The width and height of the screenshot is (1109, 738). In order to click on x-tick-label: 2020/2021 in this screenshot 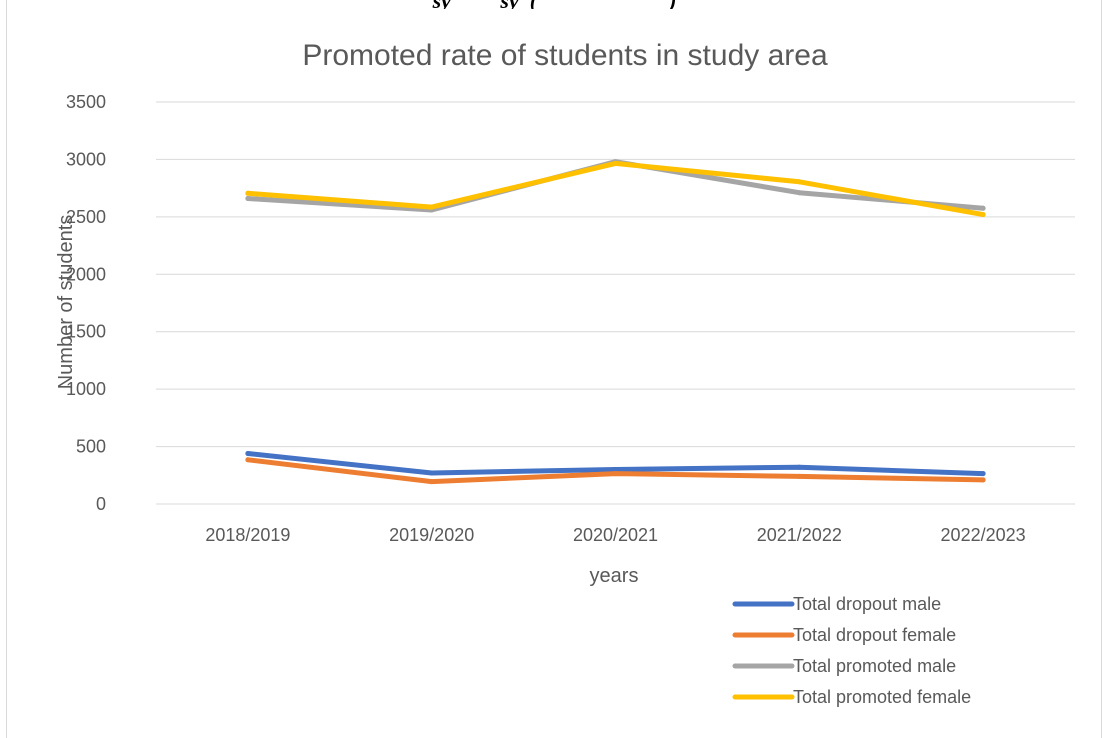, I will do `click(615, 535)`.